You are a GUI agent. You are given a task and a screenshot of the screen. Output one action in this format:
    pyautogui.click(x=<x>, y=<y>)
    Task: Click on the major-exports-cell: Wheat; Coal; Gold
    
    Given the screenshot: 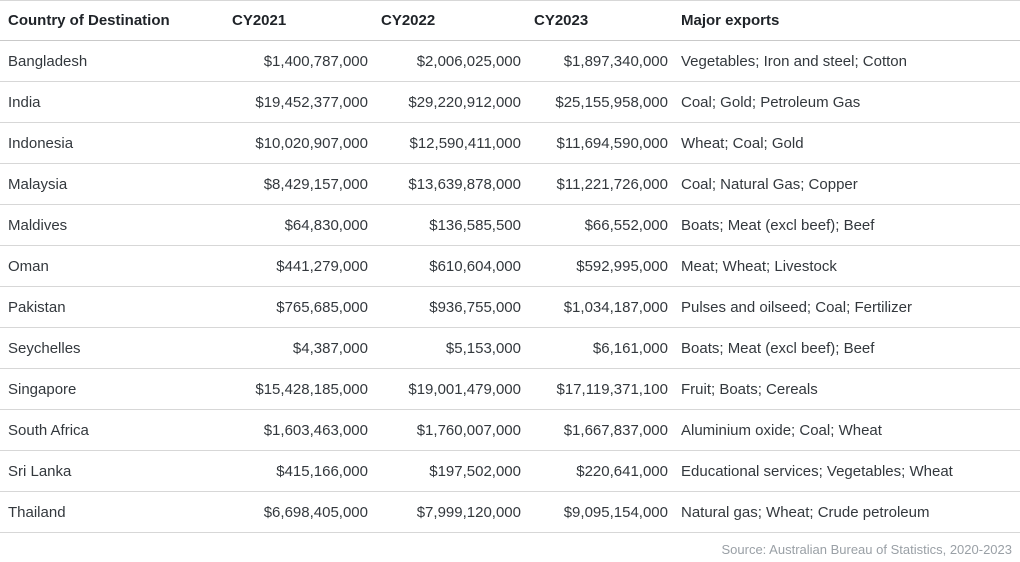 What is the action you would take?
    pyautogui.click(x=846, y=143)
    